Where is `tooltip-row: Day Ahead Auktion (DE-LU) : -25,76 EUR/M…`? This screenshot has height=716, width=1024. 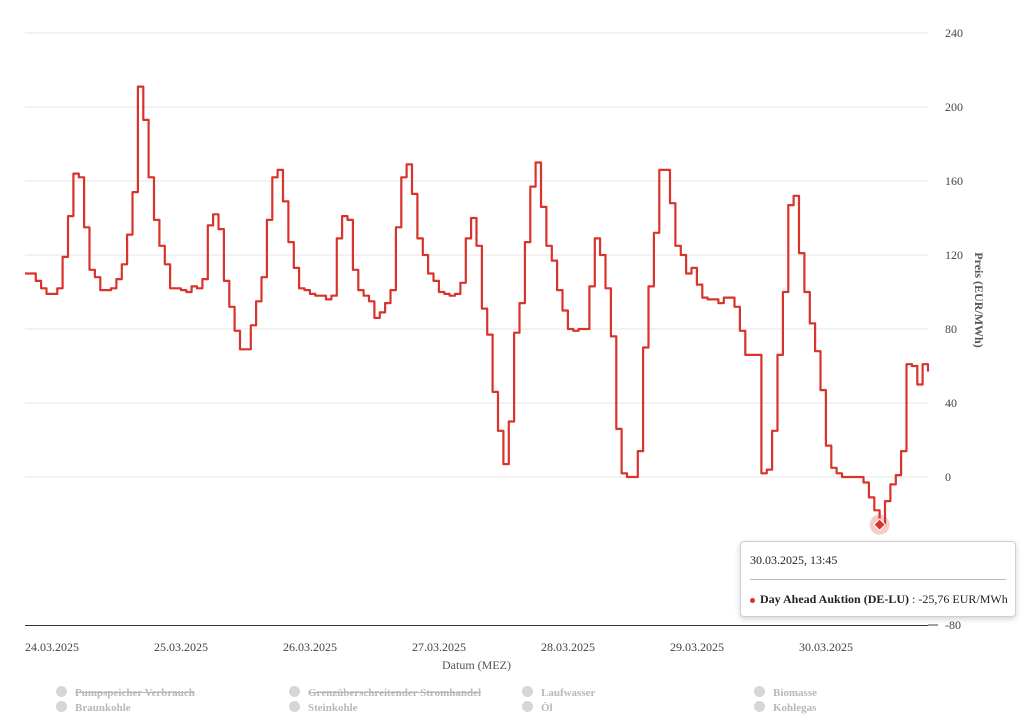 tooltip-row: Day Ahead Auktion (DE-LU) : -25,76 EUR/M… is located at coordinates (879, 599).